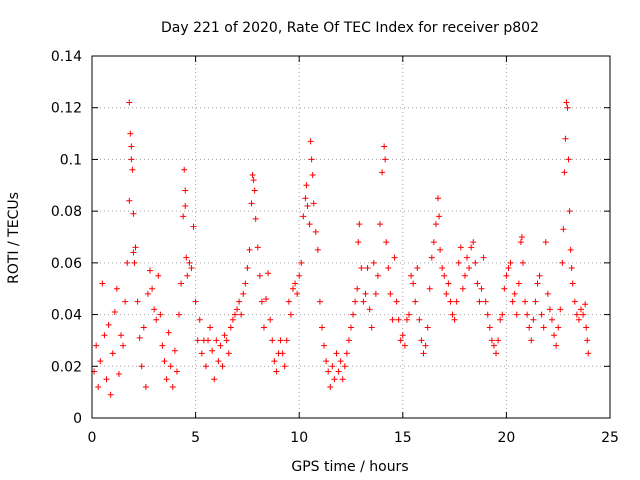 The width and height of the screenshot is (640, 480). What do you see at coordinates (66, 109) in the screenshot?
I see `y-tick-label: 0.12` at bounding box center [66, 109].